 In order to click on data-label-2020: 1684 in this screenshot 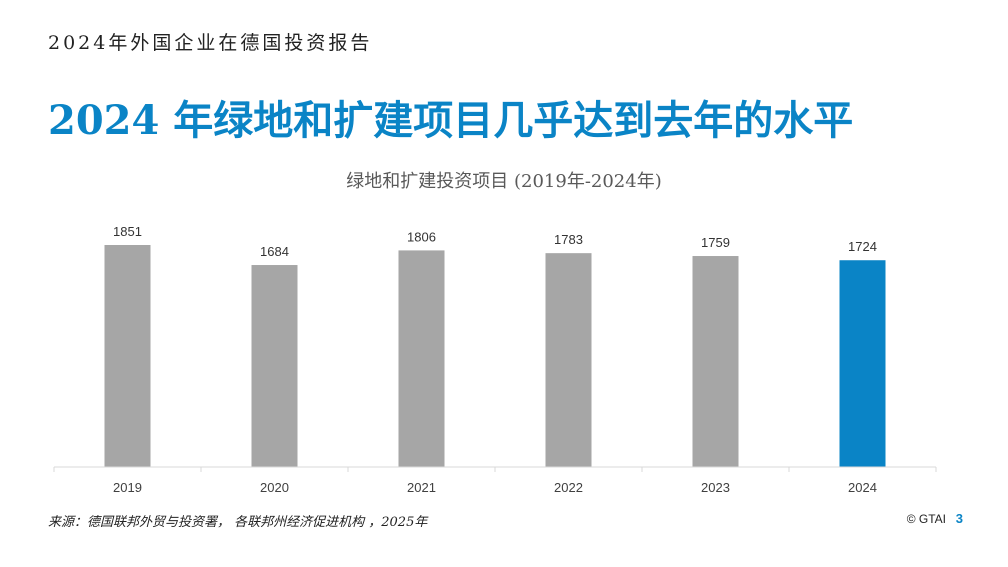, I will do `click(274, 251)`.